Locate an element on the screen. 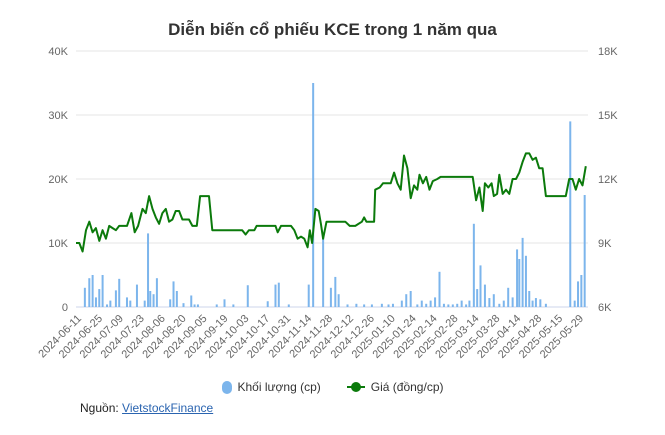  y-left-tick-label: 30K is located at coordinates (58, 116).